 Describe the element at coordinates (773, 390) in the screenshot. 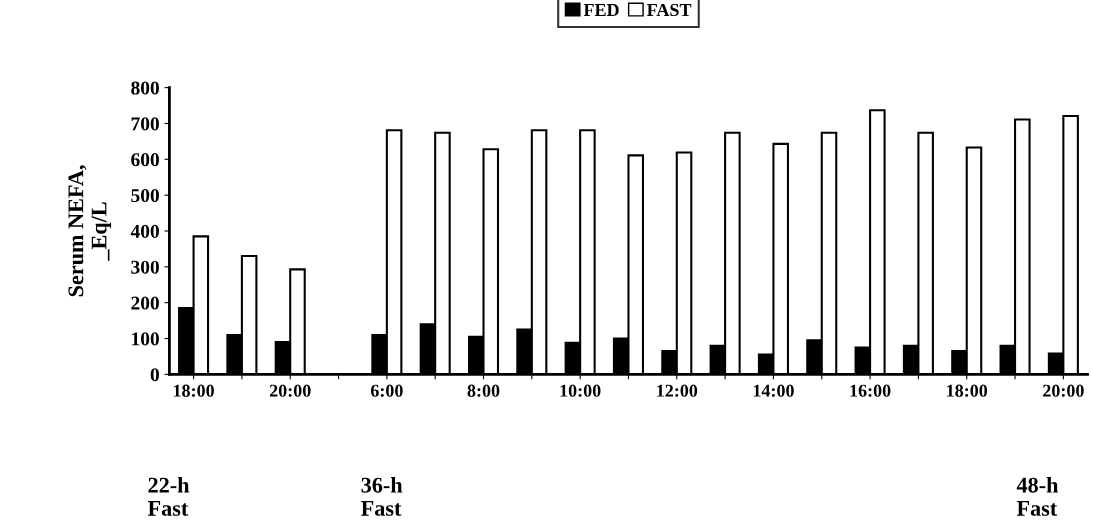

I see `x-tick-label: 14:00` at that location.